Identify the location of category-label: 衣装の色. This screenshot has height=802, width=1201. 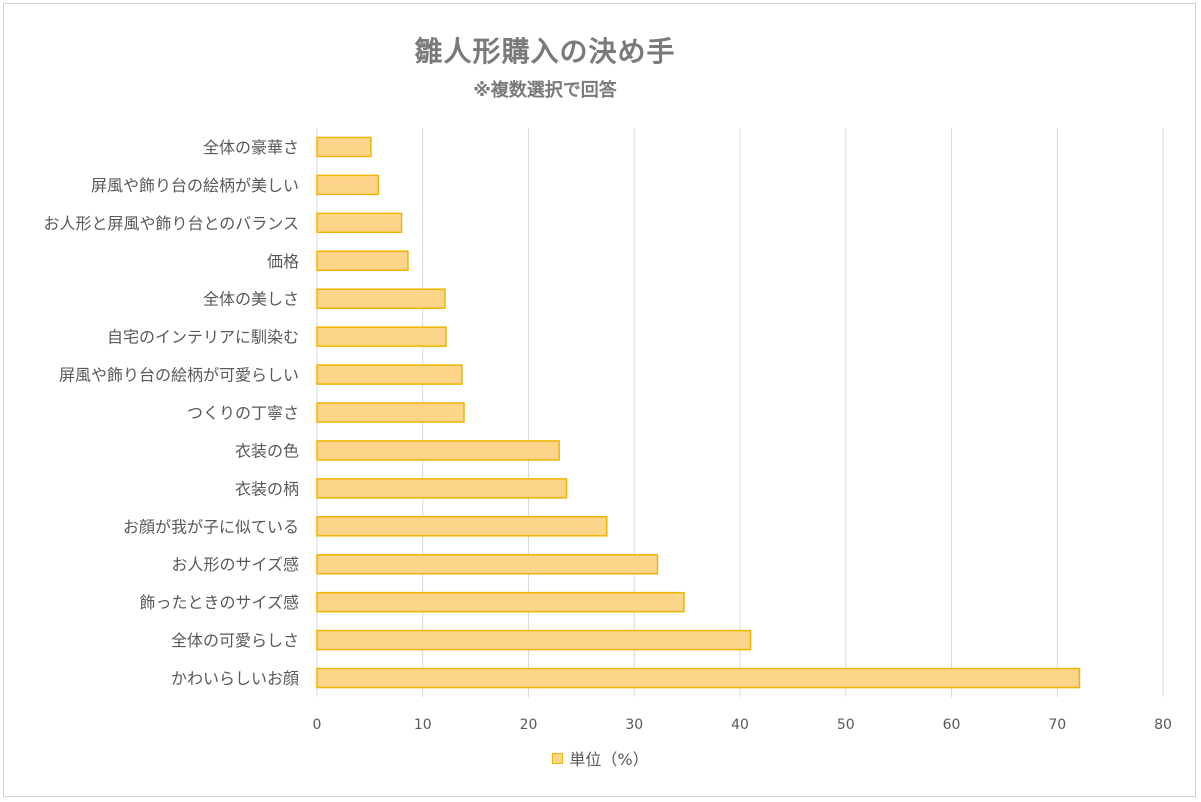
(267, 450).